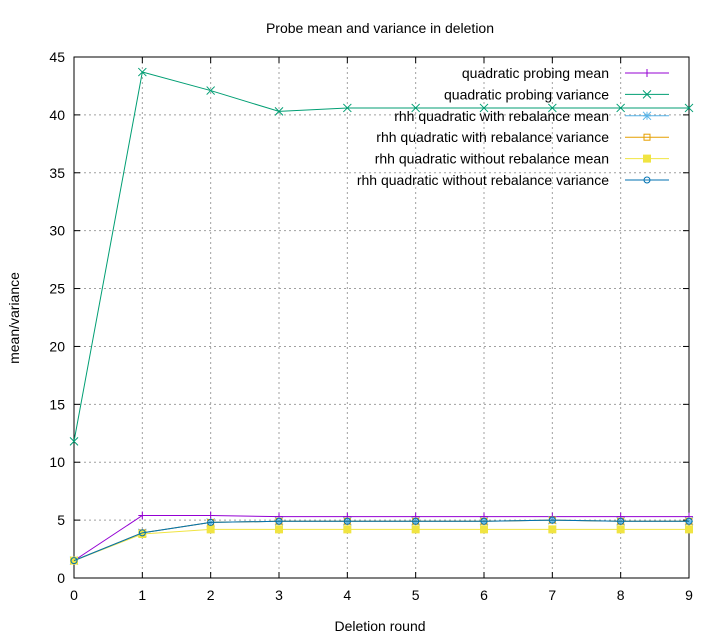 The height and width of the screenshot is (640, 720). Describe the element at coordinates (552, 595) in the screenshot. I see `x-tick-label: 7` at that location.